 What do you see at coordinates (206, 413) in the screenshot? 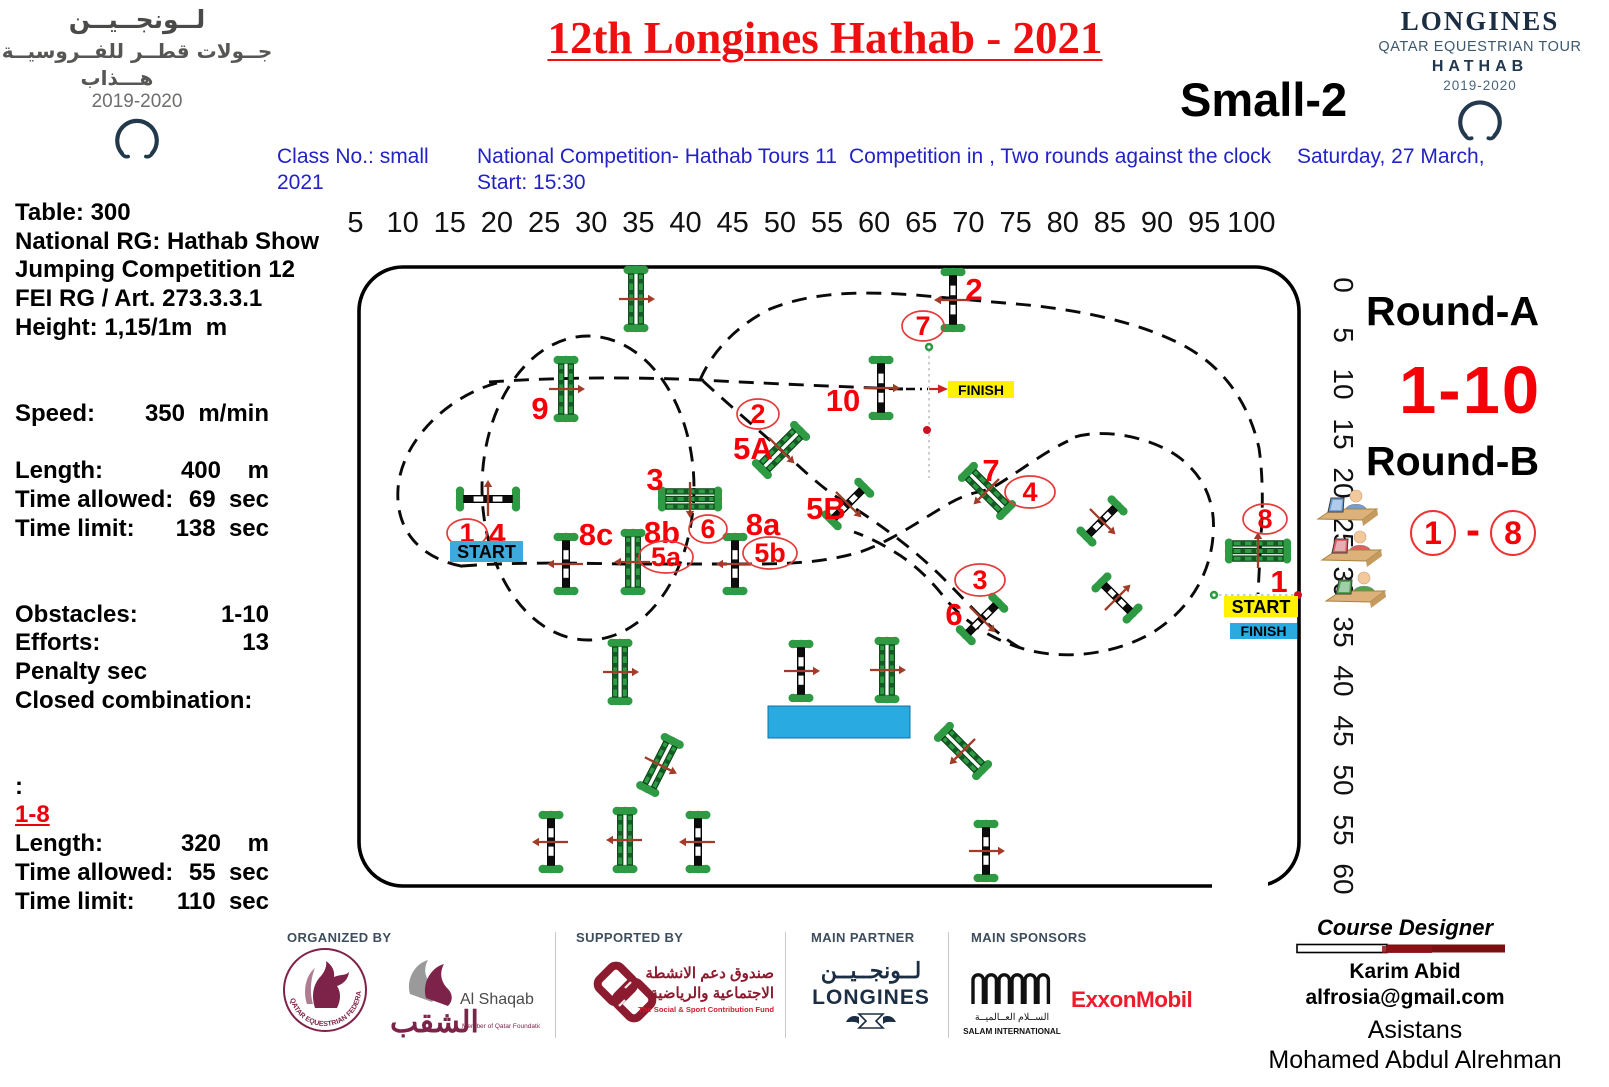
I see `info-row-value: 350 m/min` at bounding box center [206, 413].